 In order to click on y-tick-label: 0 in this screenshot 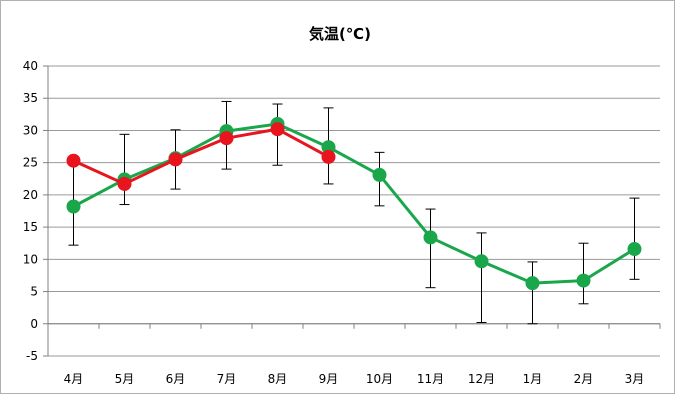, I will do `click(34, 324)`.